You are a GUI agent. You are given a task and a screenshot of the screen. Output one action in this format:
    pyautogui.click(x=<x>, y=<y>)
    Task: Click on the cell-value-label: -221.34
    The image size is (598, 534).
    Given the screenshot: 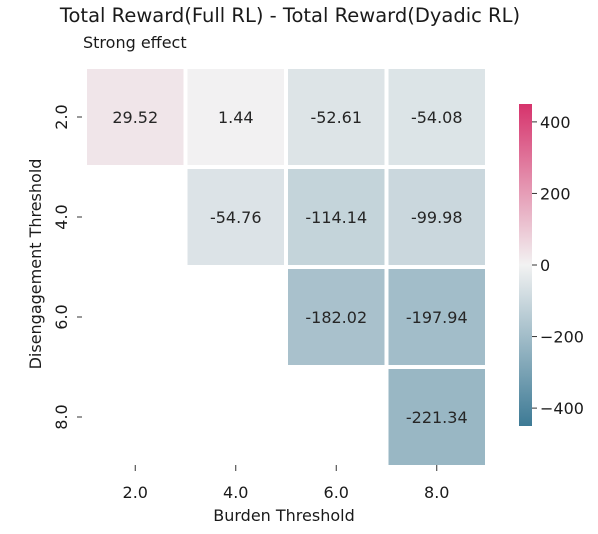 What is the action you would take?
    pyautogui.click(x=437, y=417)
    